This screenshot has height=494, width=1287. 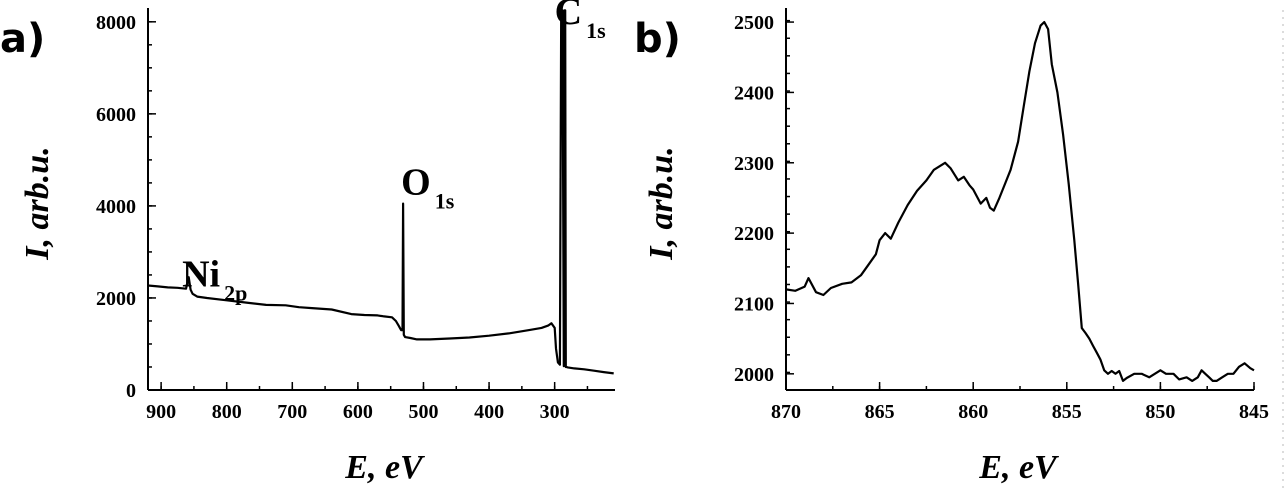 I want to click on peak-annotation-subscript: 2p, so click(x=235, y=292).